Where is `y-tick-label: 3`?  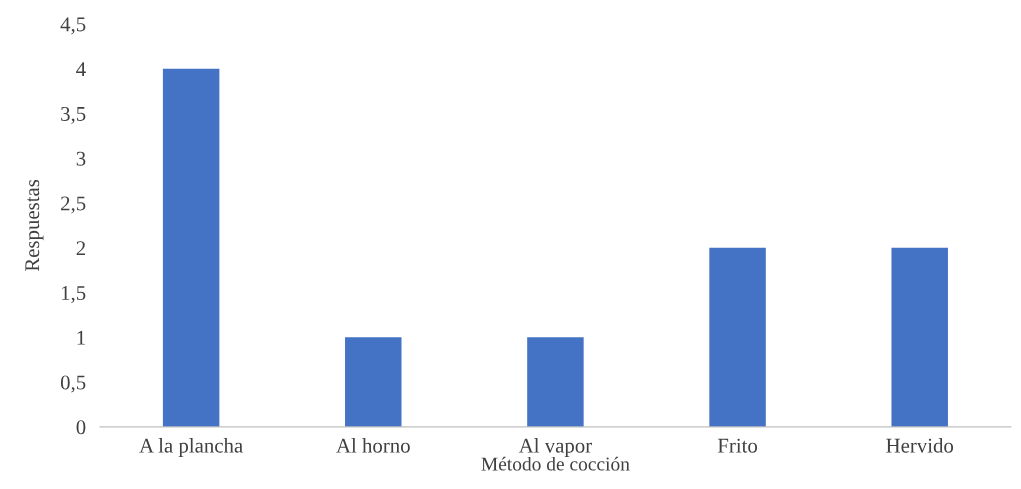
y-tick-label: 3 is located at coordinates (81, 158).